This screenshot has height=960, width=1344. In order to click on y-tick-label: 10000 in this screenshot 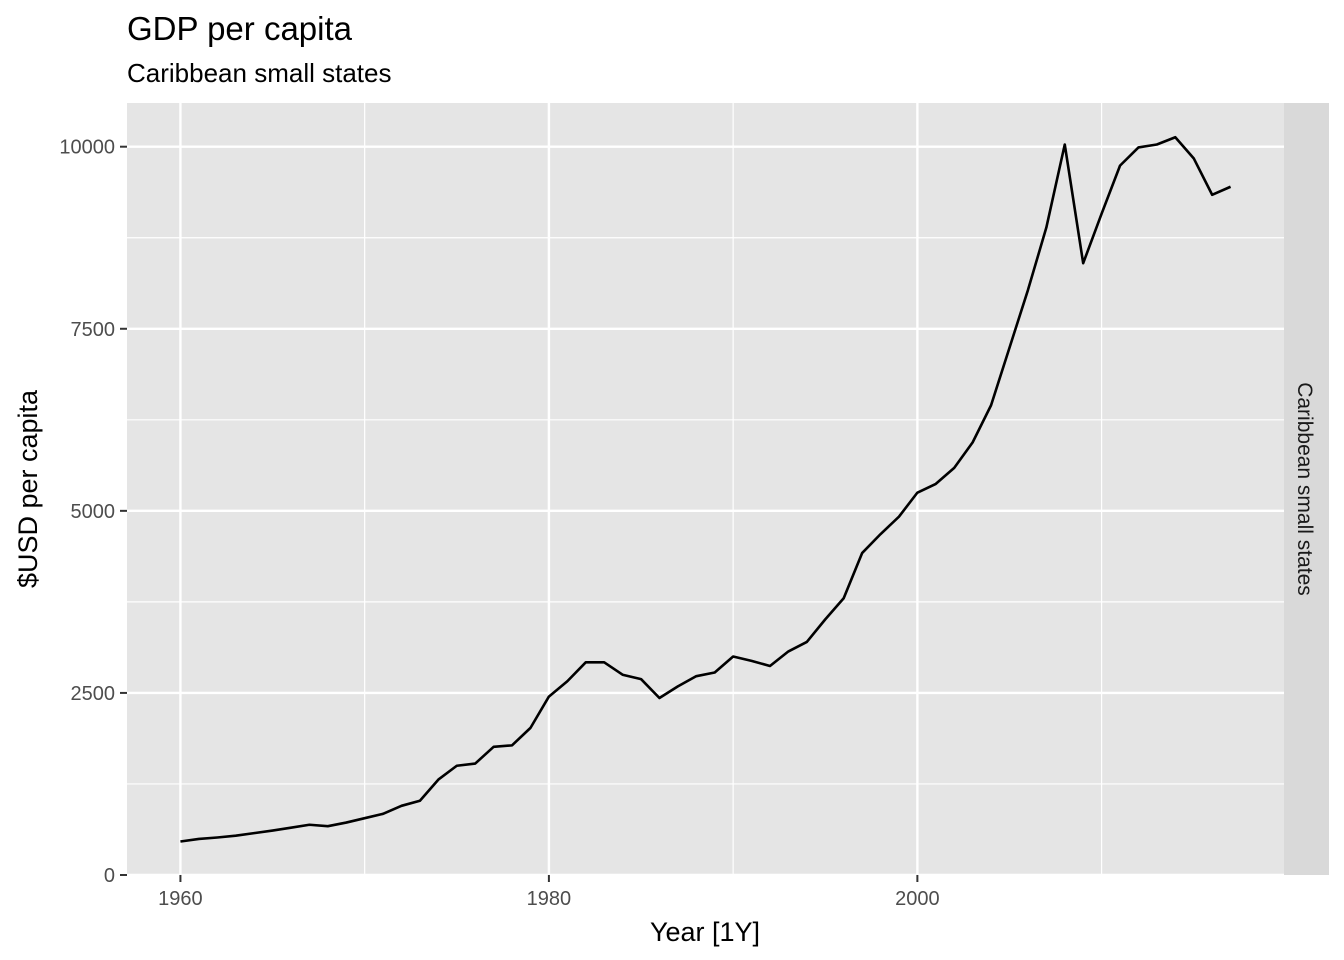, I will do `click(87, 148)`.